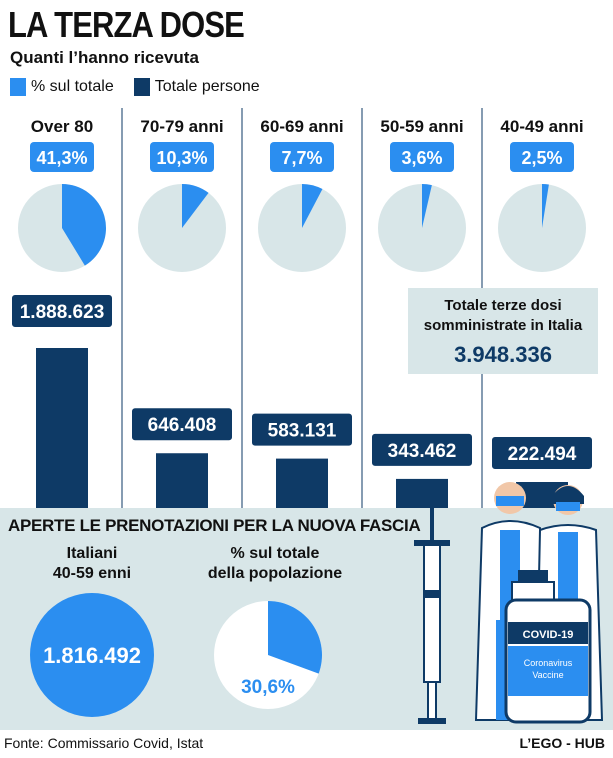 The height and width of the screenshot is (758, 613). I want to click on legend-label-total: Totale persone, so click(207, 86).